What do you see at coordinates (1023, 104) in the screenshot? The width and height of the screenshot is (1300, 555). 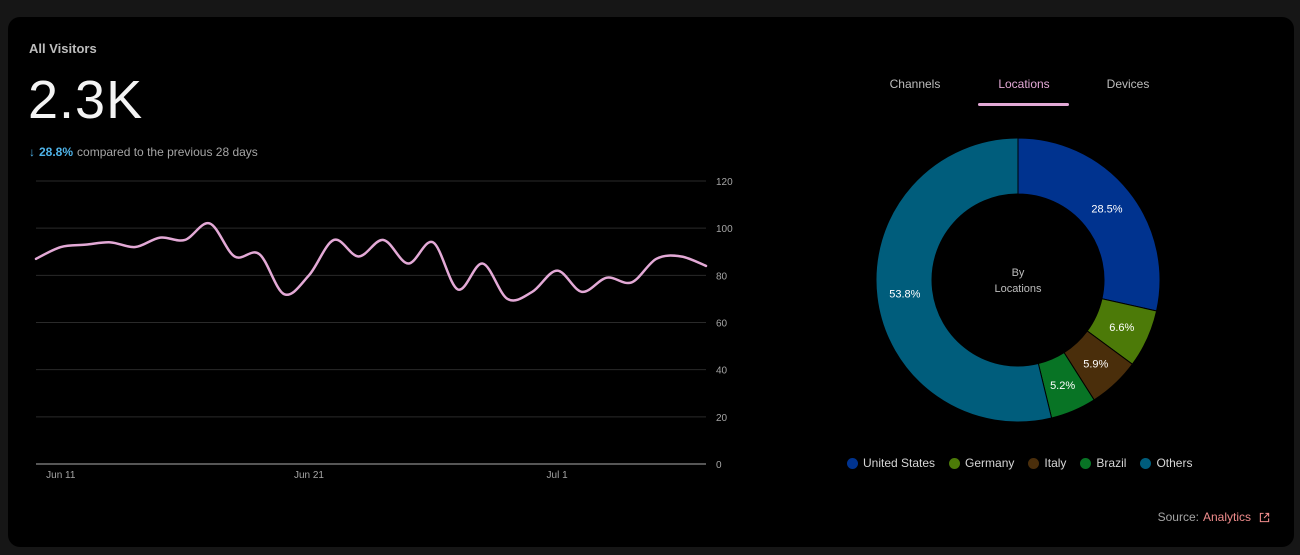 I see `active-tab-underline` at bounding box center [1023, 104].